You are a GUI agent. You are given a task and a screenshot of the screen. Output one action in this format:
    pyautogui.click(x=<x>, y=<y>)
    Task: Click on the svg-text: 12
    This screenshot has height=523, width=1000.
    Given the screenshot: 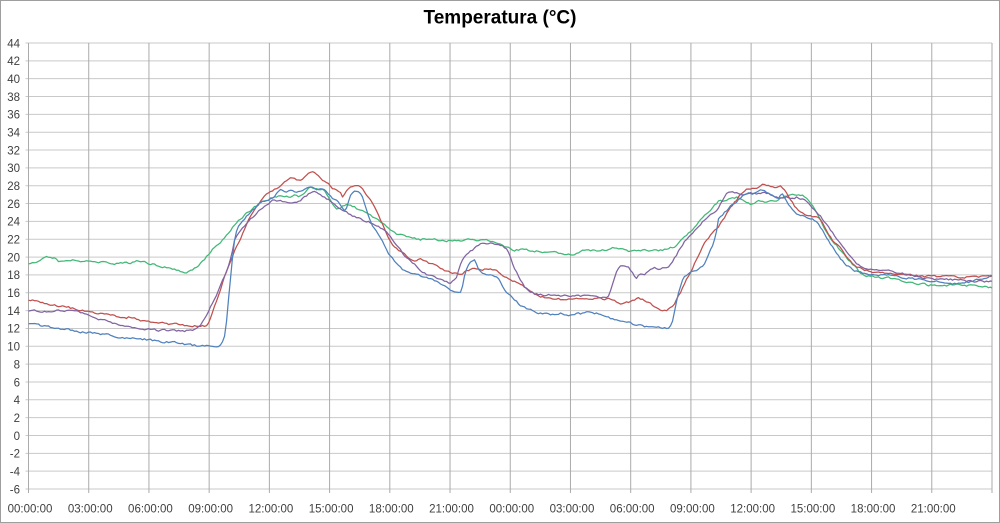 What is the action you would take?
    pyautogui.click(x=13, y=330)
    